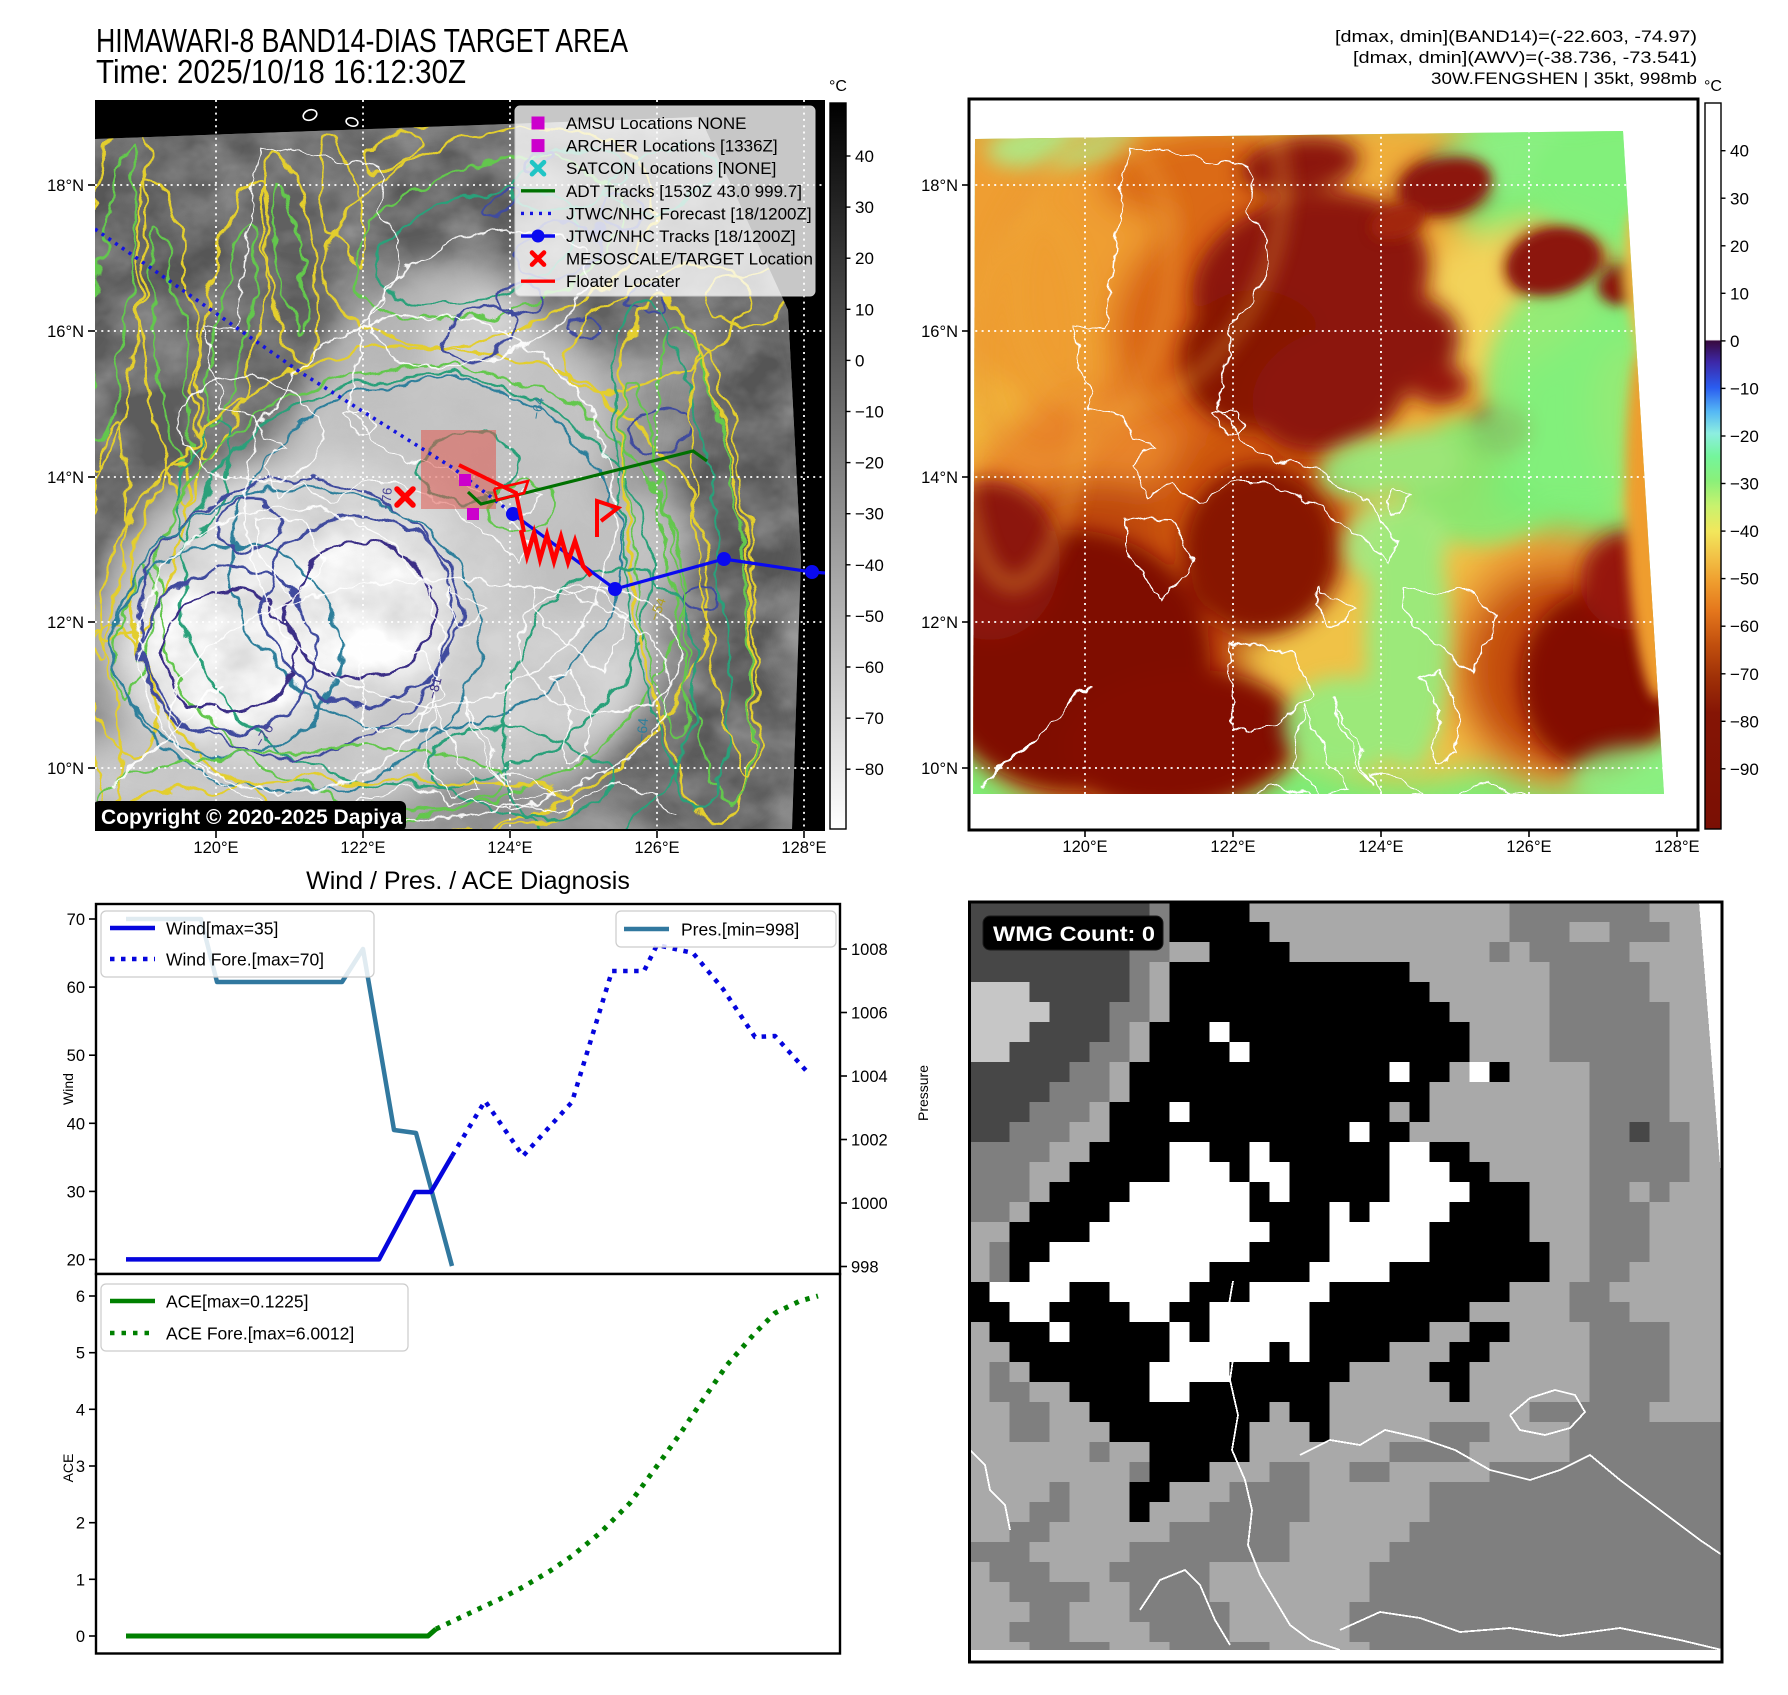 The height and width of the screenshot is (1695, 1788). I want to click on svg-text: ARCHER Locations [1336Z], so click(672, 146).